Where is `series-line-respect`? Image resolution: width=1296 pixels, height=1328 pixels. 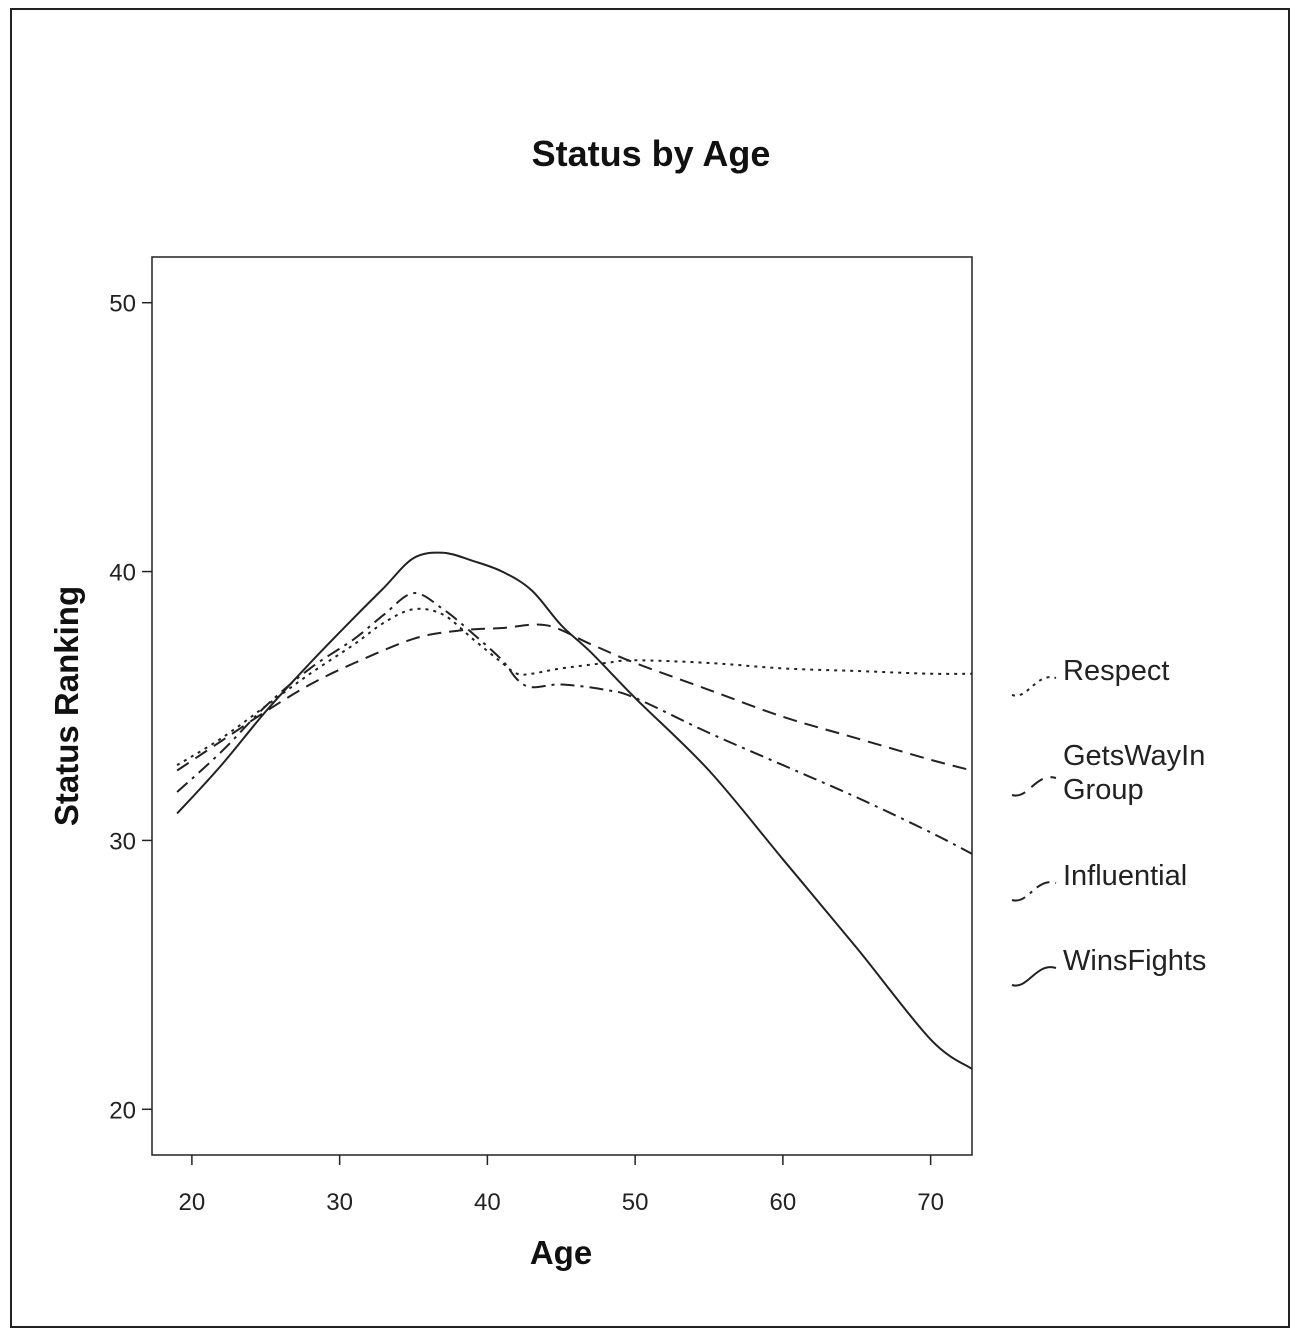 series-line-respect is located at coordinates (574, 686).